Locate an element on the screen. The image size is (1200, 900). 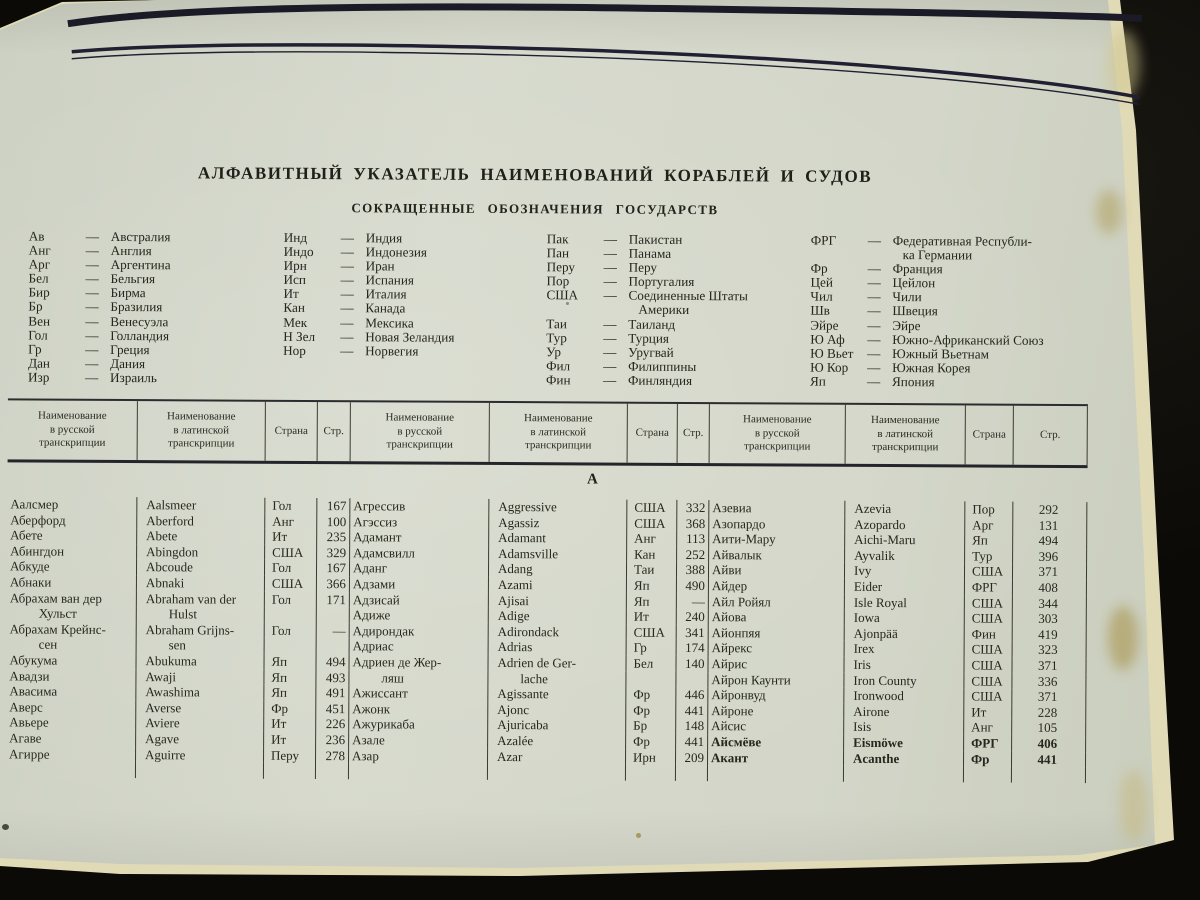
header-latin-name: Наименование в латинской транскрипции is located at coordinates (201, 431).